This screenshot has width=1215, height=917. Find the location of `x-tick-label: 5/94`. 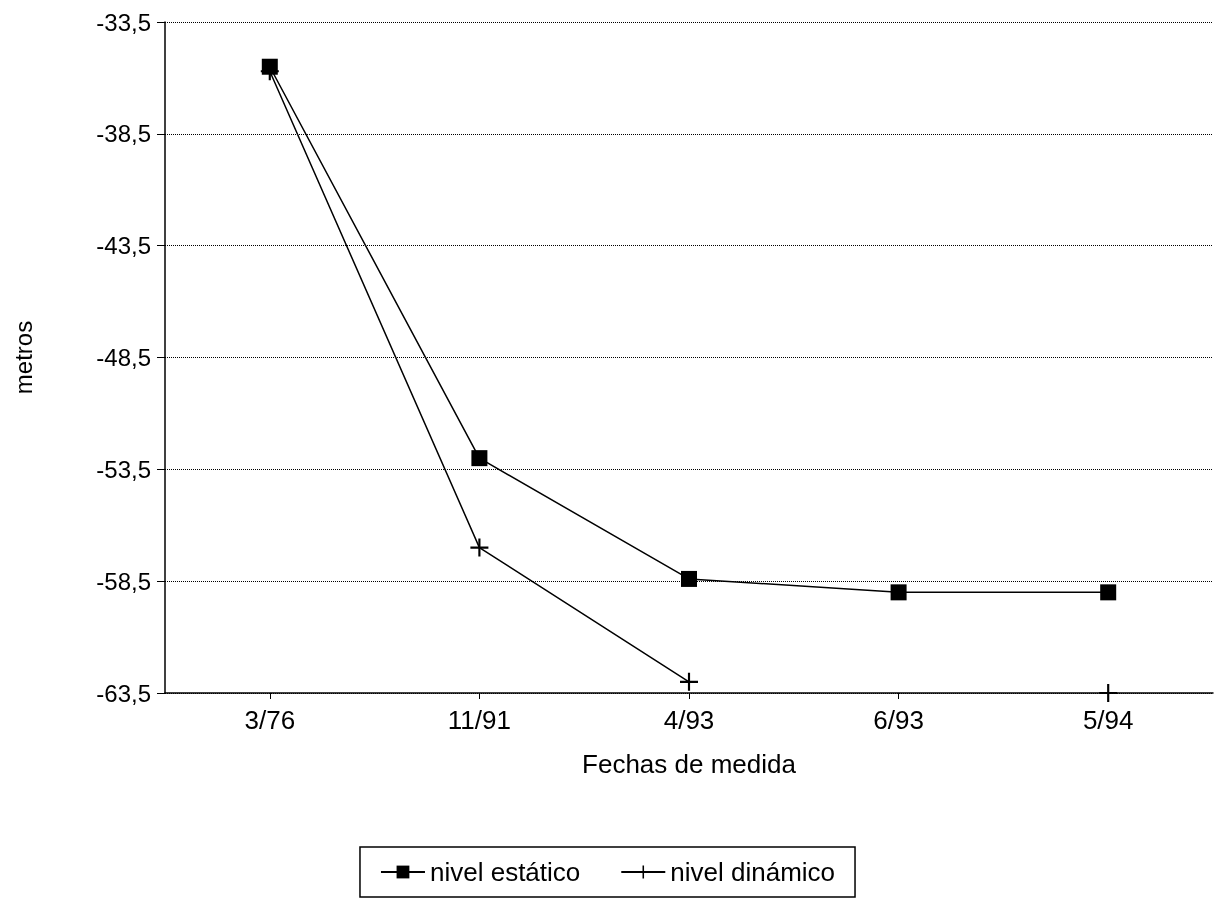

x-tick-label: 5/94 is located at coordinates (1108, 720).